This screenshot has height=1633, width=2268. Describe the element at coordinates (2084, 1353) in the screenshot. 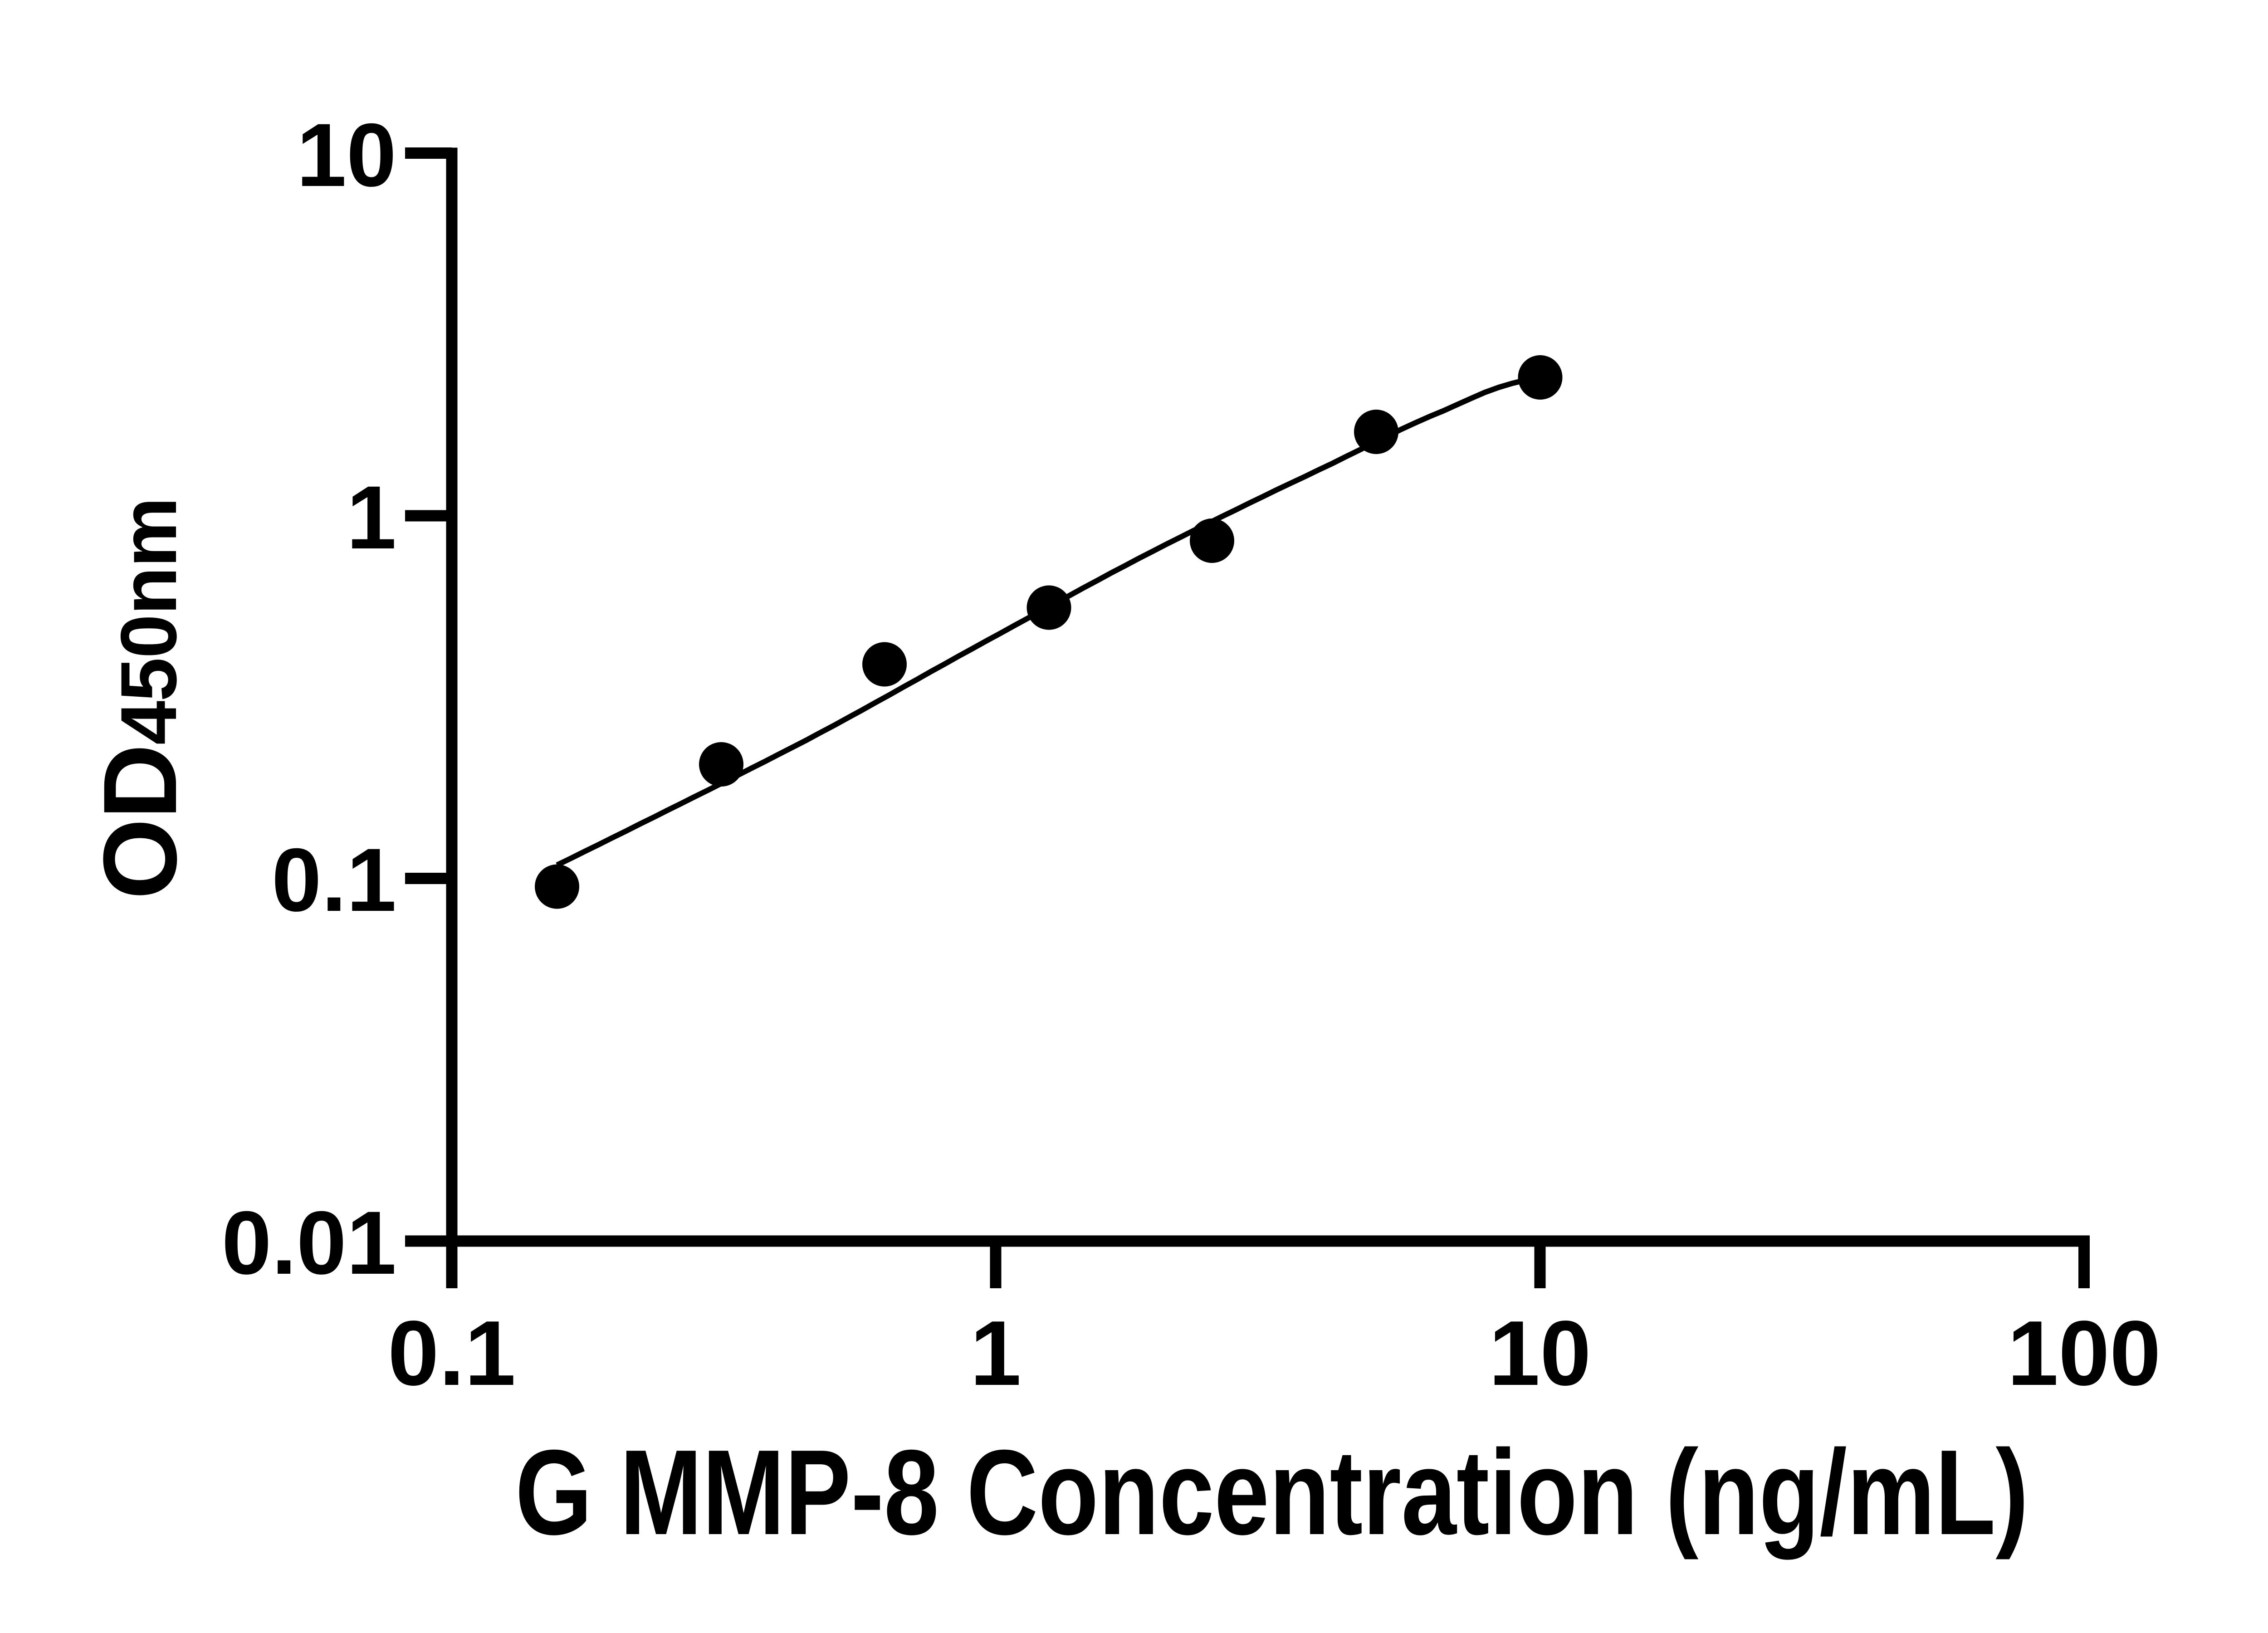

I see `svg-text: 100` at that location.